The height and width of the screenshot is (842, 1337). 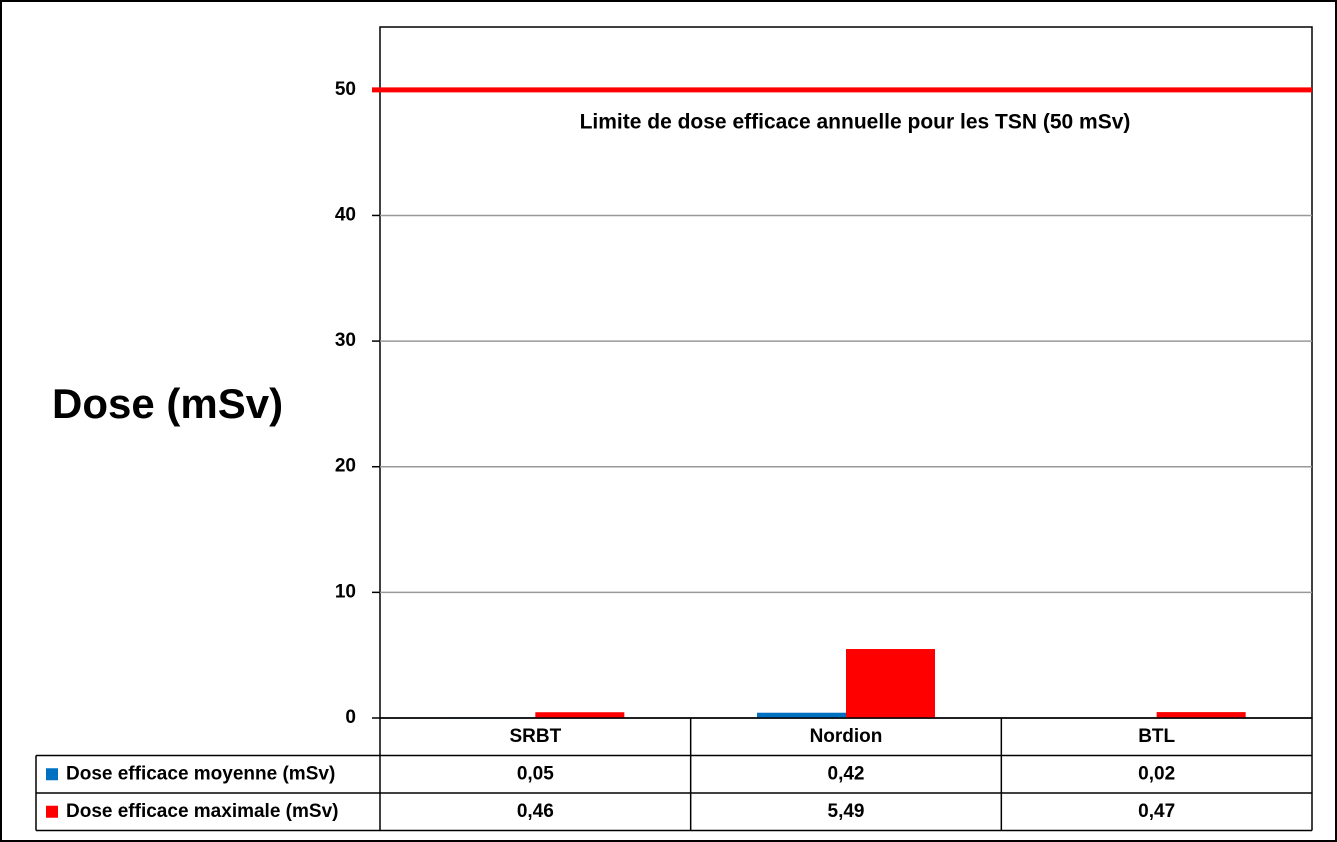 I want to click on x-tick-label: BTL, so click(x=1156, y=736).